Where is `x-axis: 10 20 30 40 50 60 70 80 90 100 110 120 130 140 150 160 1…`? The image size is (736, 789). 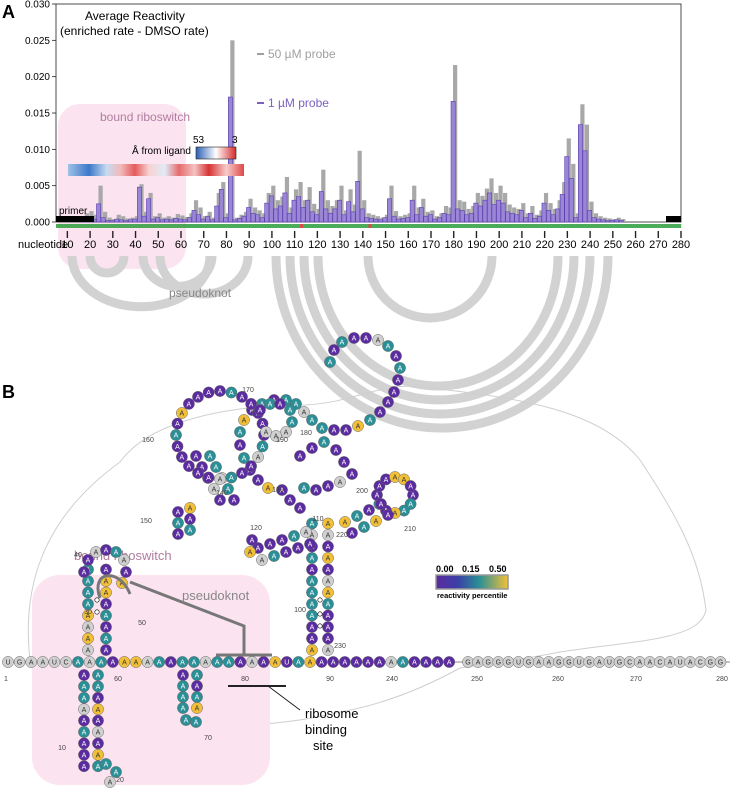
x-axis: 10 20 30 40 50 60 70 80 90 100 110 120 130 140 150 160 1… is located at coordinates (375, 241).